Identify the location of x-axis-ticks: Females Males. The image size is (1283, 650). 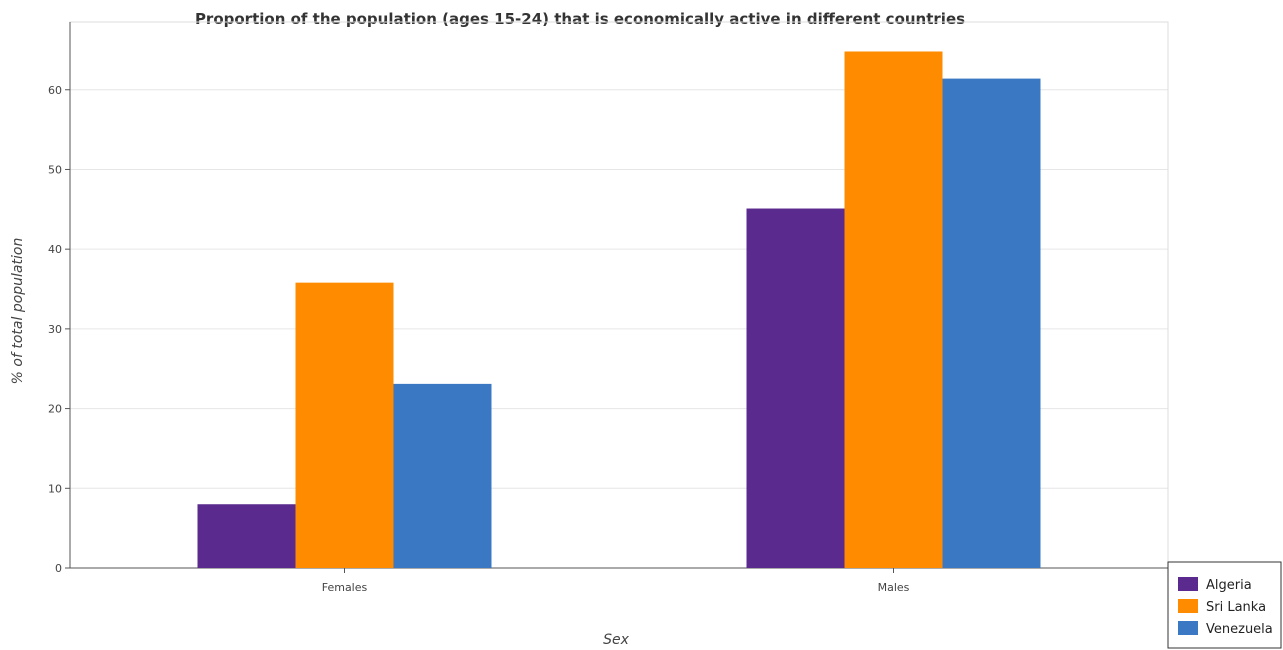
(616, 581).